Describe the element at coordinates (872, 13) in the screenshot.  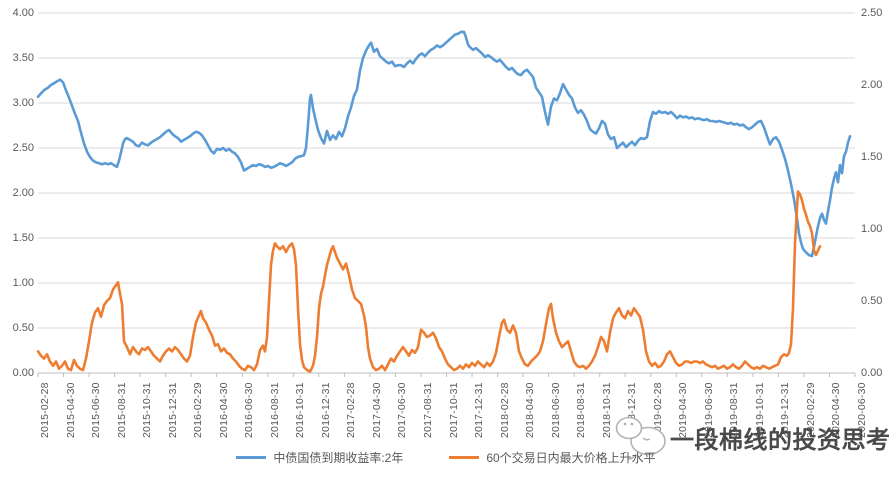
I see `y-right-tick-label: 2.50` at that location.